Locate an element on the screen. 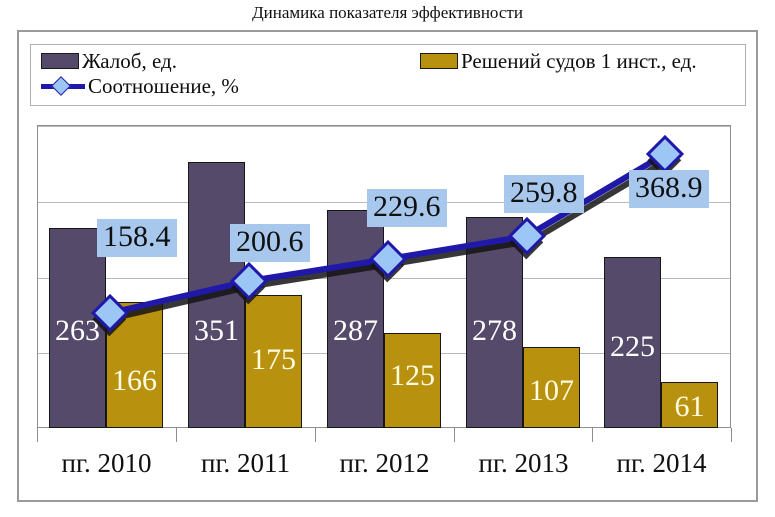 This screenshot has height=517, width=775. legend-swatch-complaints is located at coordinates (60, 61).